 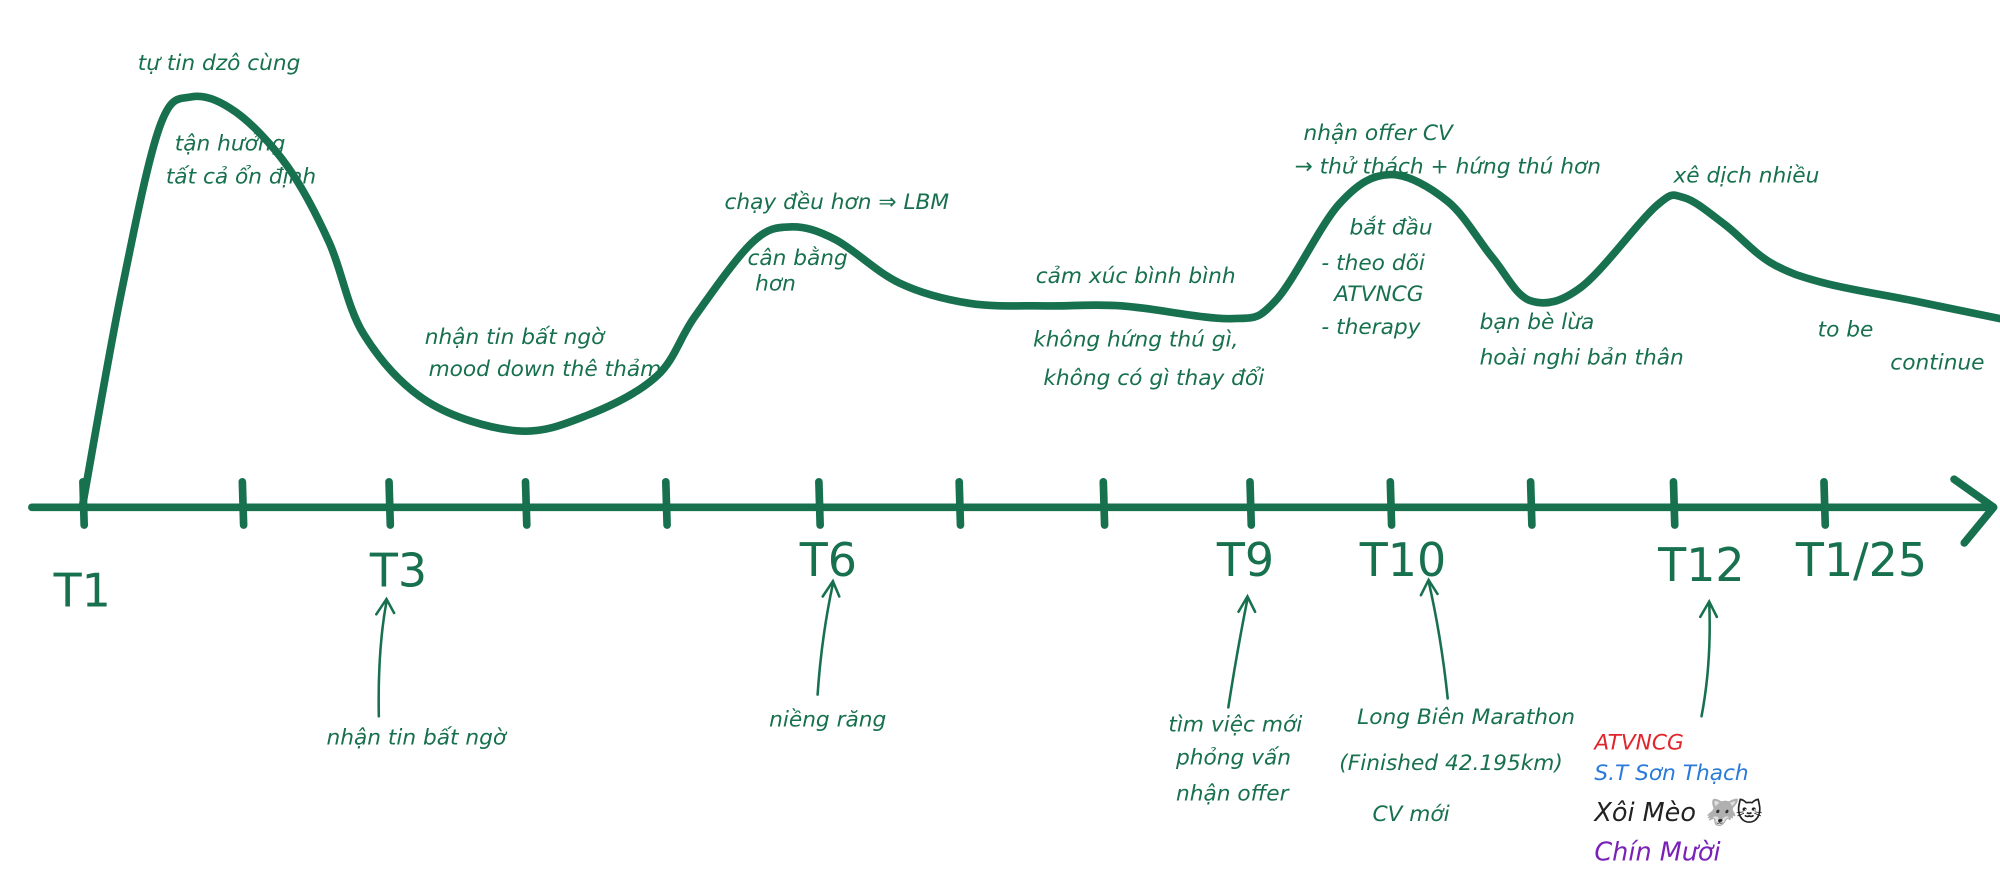 I want to click on note: tận hưởng, so click(x=230, y=143).